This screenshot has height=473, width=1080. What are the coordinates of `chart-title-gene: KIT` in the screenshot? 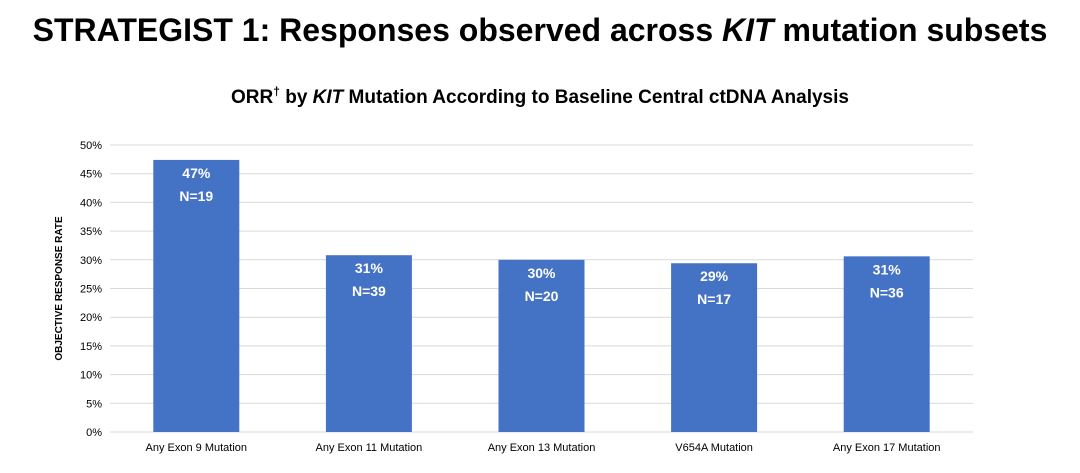 It's located at (328, 97).